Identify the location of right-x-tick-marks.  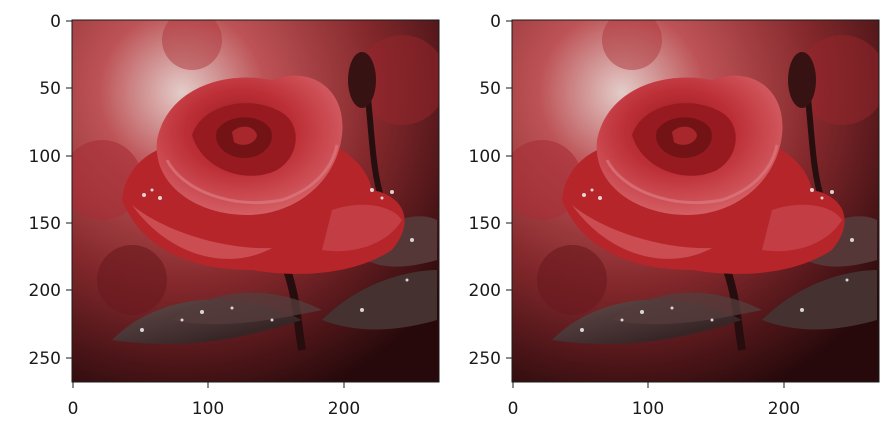
(648, 385).